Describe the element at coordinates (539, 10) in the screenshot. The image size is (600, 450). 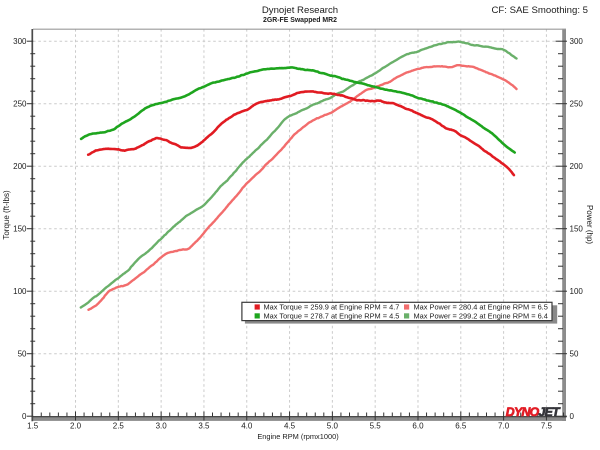
I see `svg-text: CF: SAE Smoothing: 5` at that location.